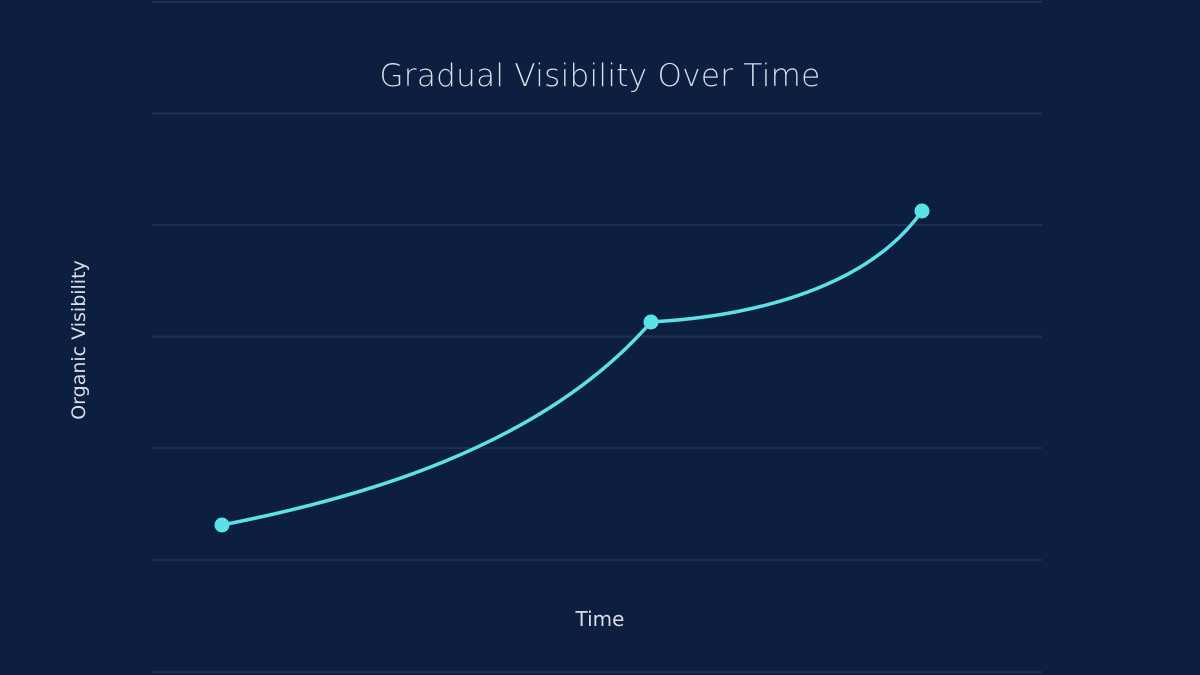 This screenshot has width=1200, height=675. I want to click on x-axis-label: Time, so click(600, 619).